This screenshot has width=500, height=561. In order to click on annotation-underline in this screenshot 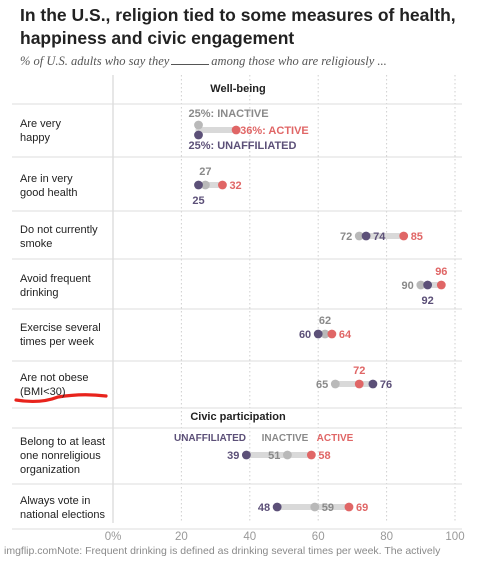, I will do `click(61, 398)`.